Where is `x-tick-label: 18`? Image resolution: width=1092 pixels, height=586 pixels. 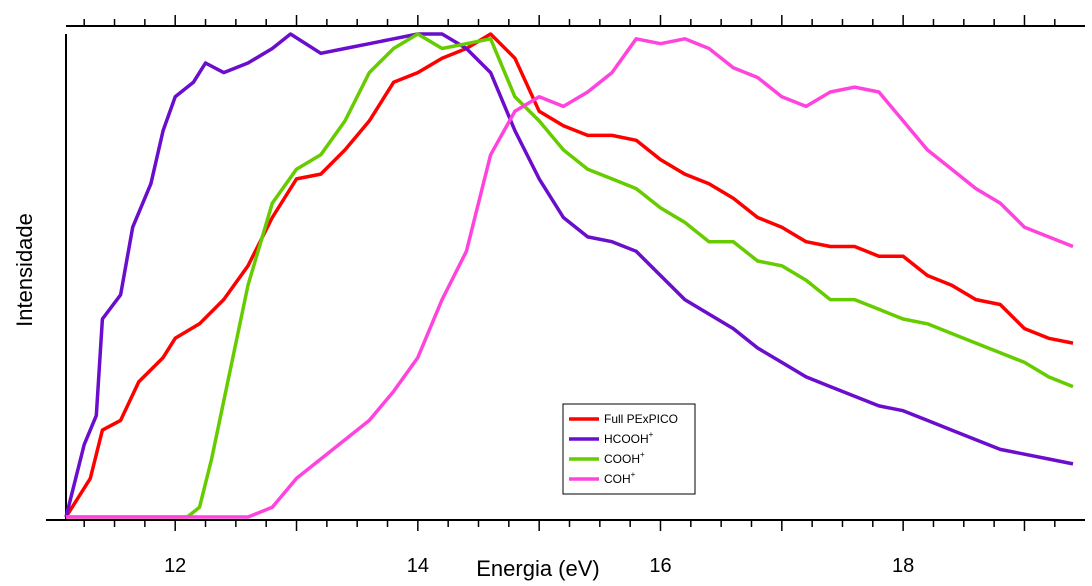 x-tick-label: 18 is located at coordinates (903, 566).